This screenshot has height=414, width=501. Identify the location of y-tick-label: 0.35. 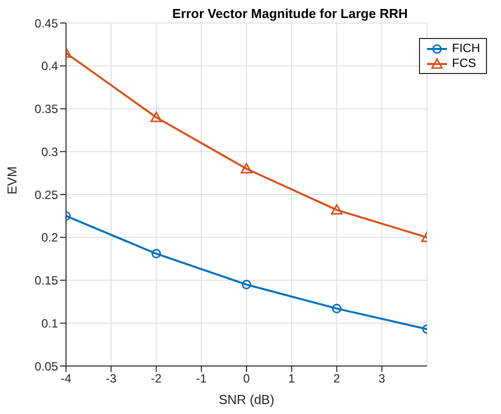
(46, 109).